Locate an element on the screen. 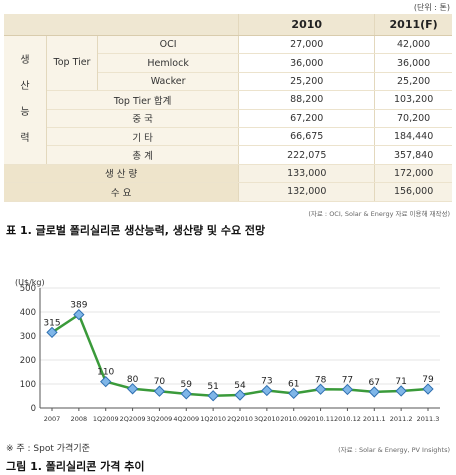 This screenshot has width=456, height=475. unit-note: (단위 : 톤) is located at coordinates (431, 7).